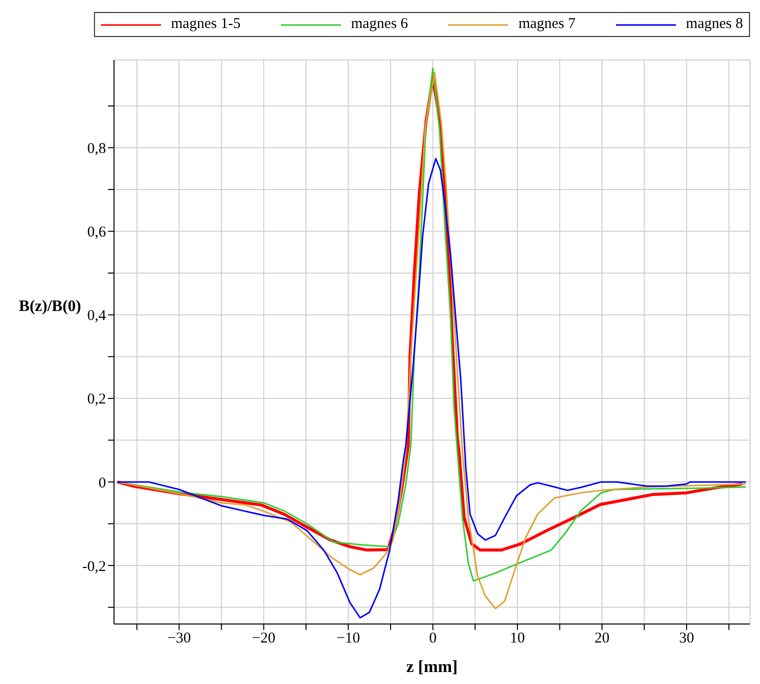 The height and width of the screenshot is (684, 760). Describe the element at coordinates (179, 638) in the screenshot. I see `x-tick-label: −30` at that location.